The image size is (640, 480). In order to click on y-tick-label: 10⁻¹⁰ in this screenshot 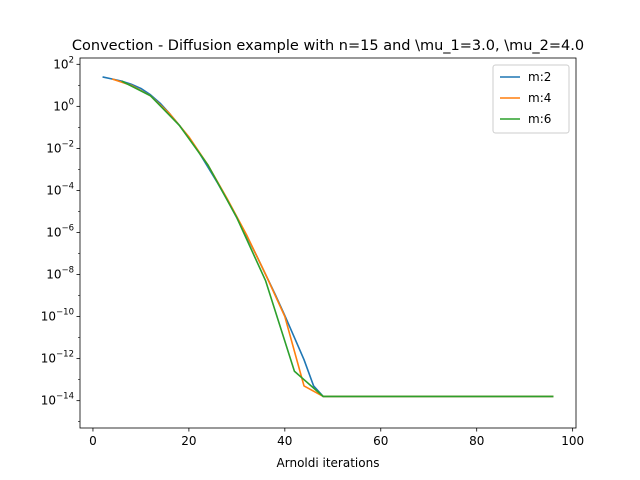, I will do `click(57, 316)`.